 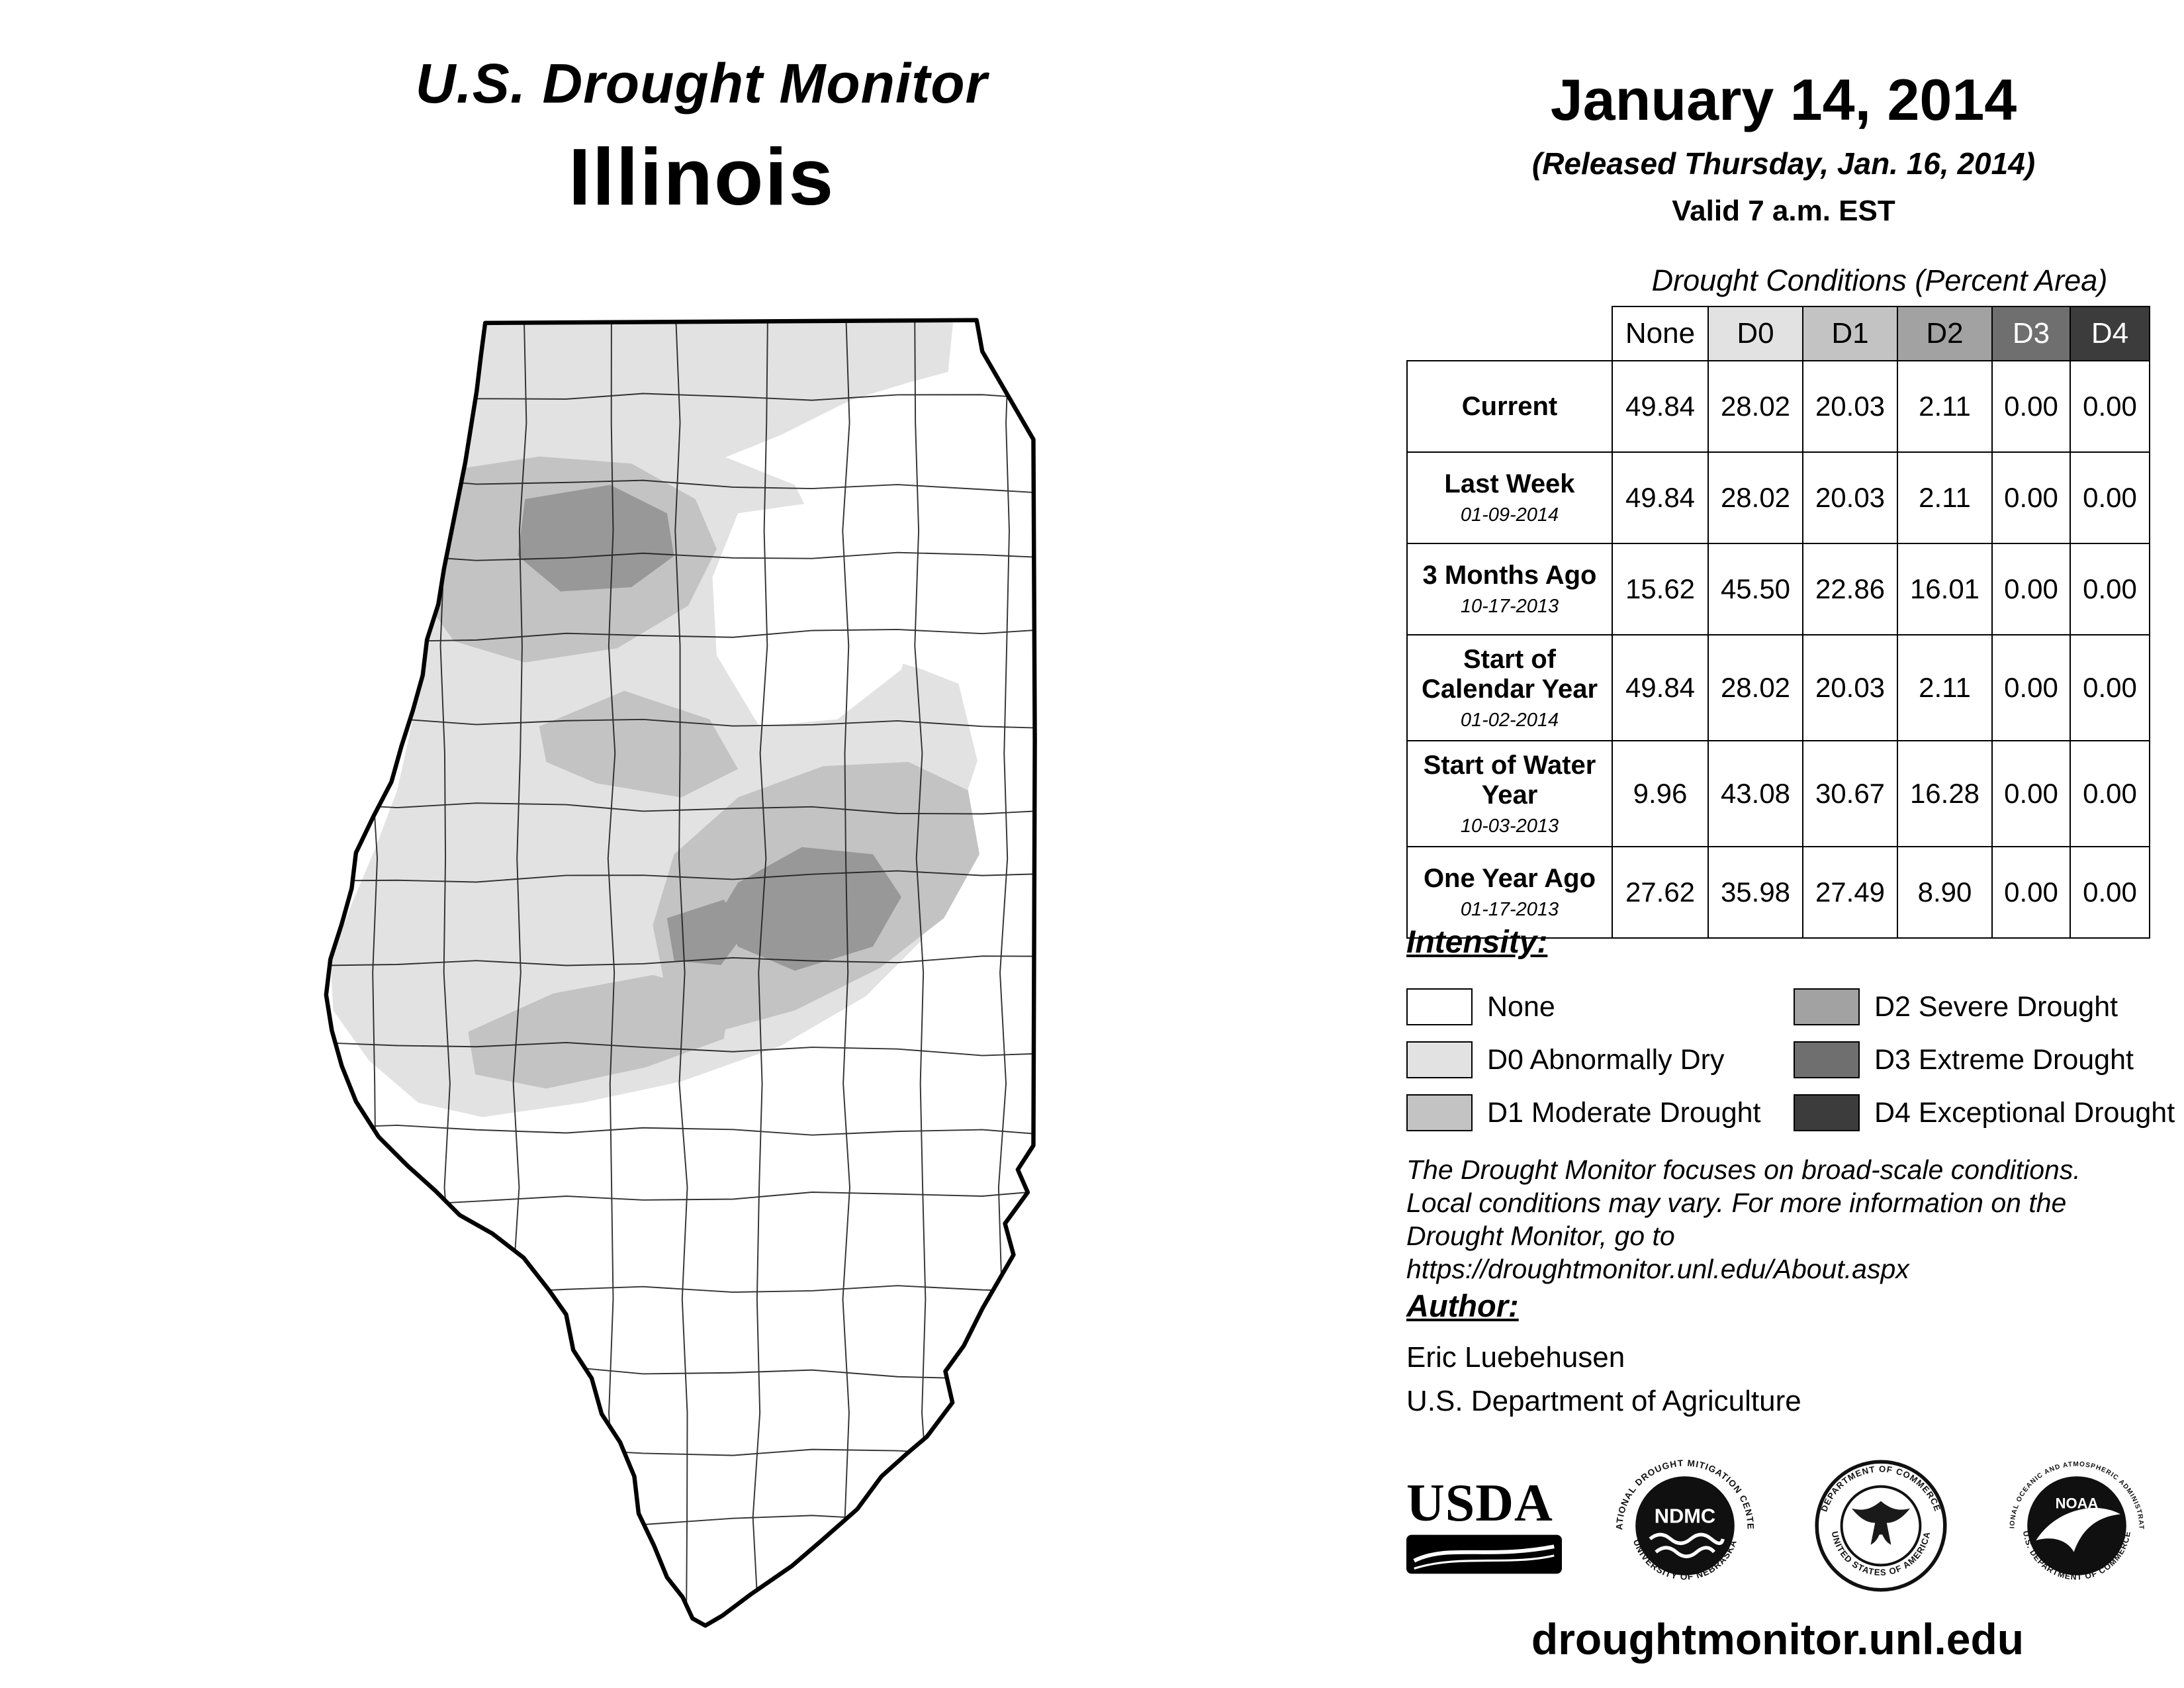 I want to click on usda-logo: USDA, so click(x=1484, y=1526).